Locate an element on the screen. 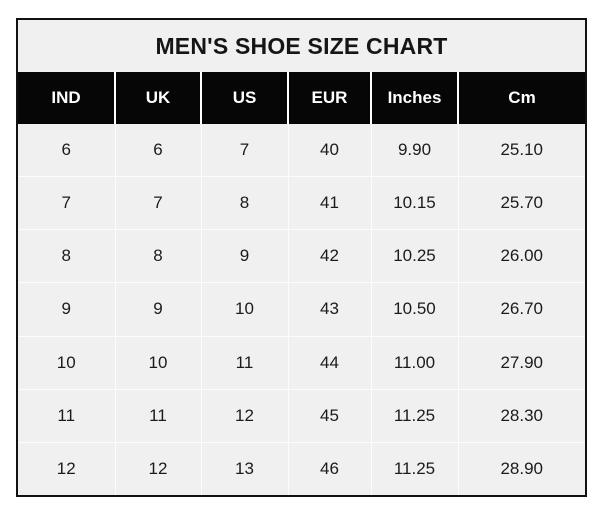  cell-inches: 9.90 is located at coordinates (415, 151).